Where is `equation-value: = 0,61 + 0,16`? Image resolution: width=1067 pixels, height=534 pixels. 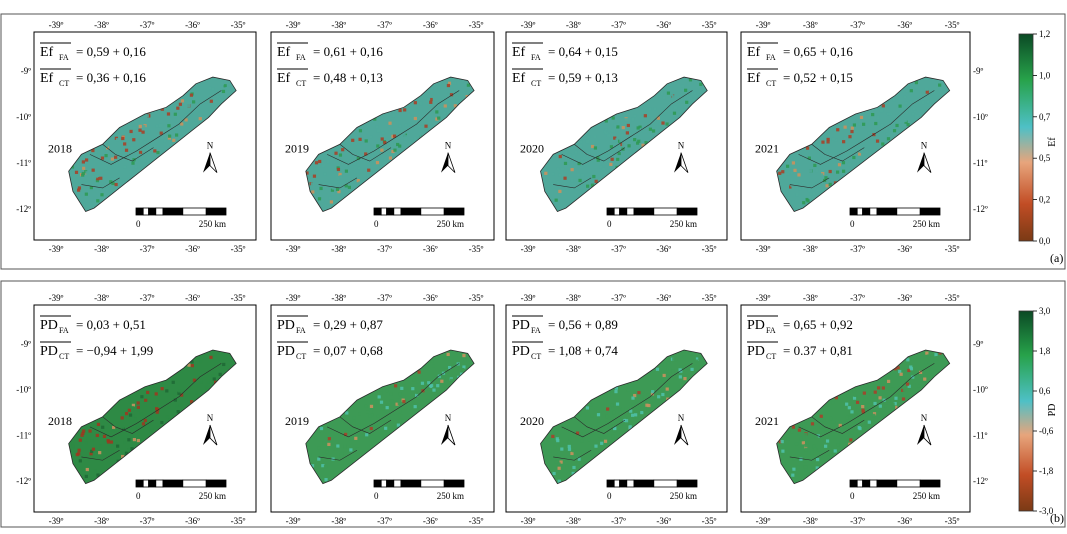 equation-value: = 0,61 + 0,16 is located at coordinates (348, 51).